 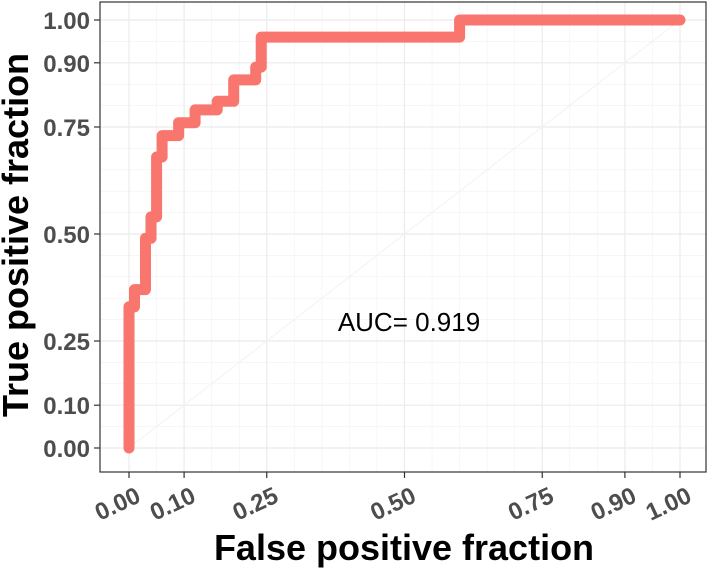 I want to click on y-tick-label: 0.10, so click(x=66, y=406).